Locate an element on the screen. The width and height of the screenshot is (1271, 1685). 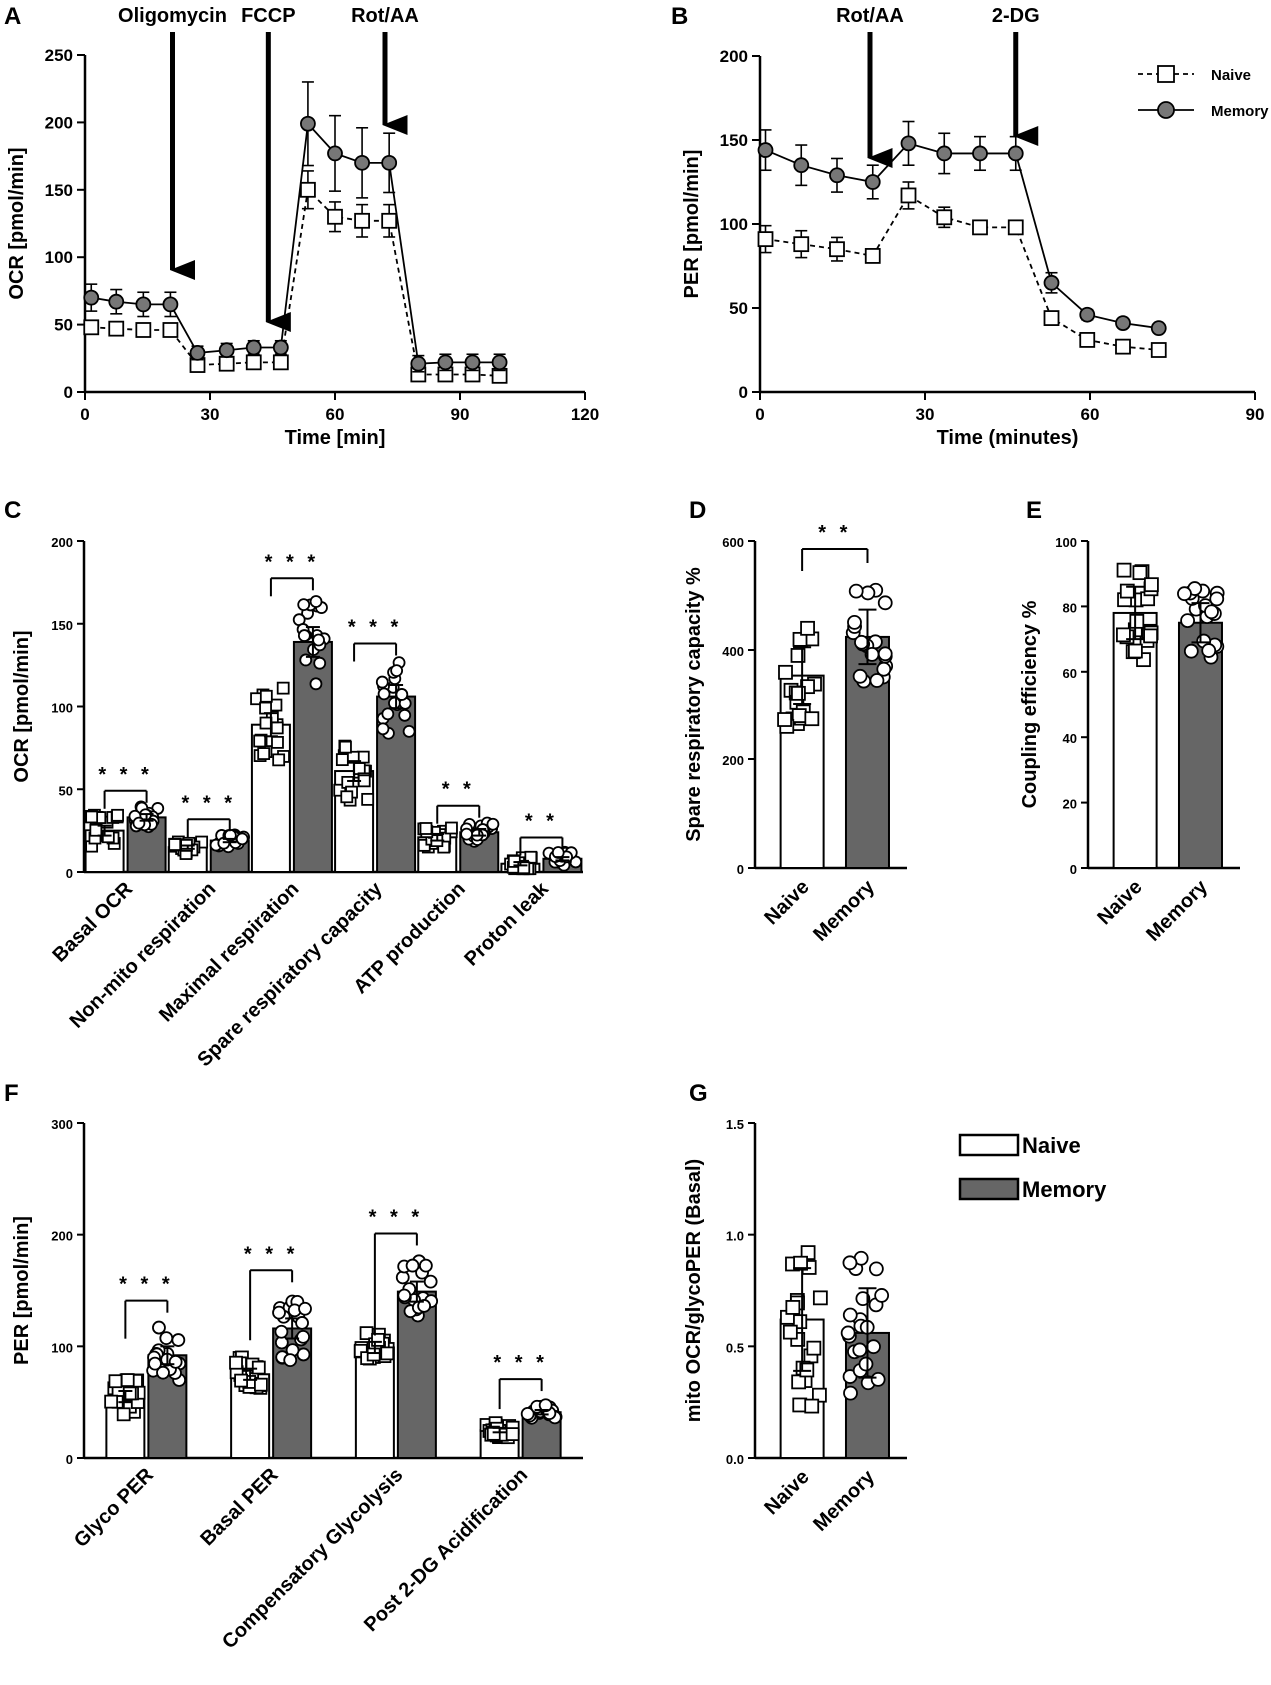
y-tick-label: 0.0 is located at coordinates (735, 1459).